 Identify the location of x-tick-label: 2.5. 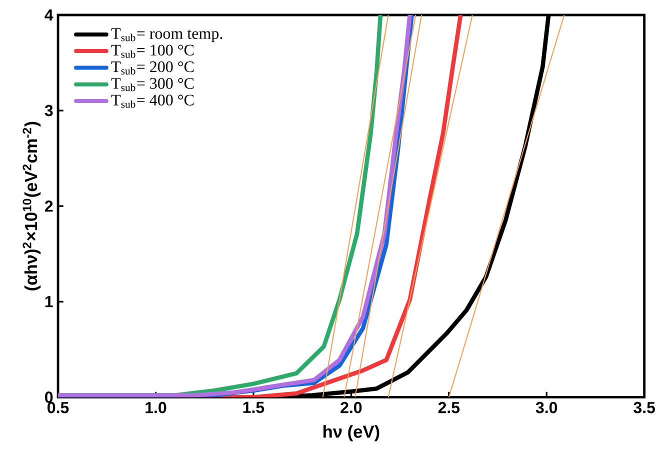
(449, 408).